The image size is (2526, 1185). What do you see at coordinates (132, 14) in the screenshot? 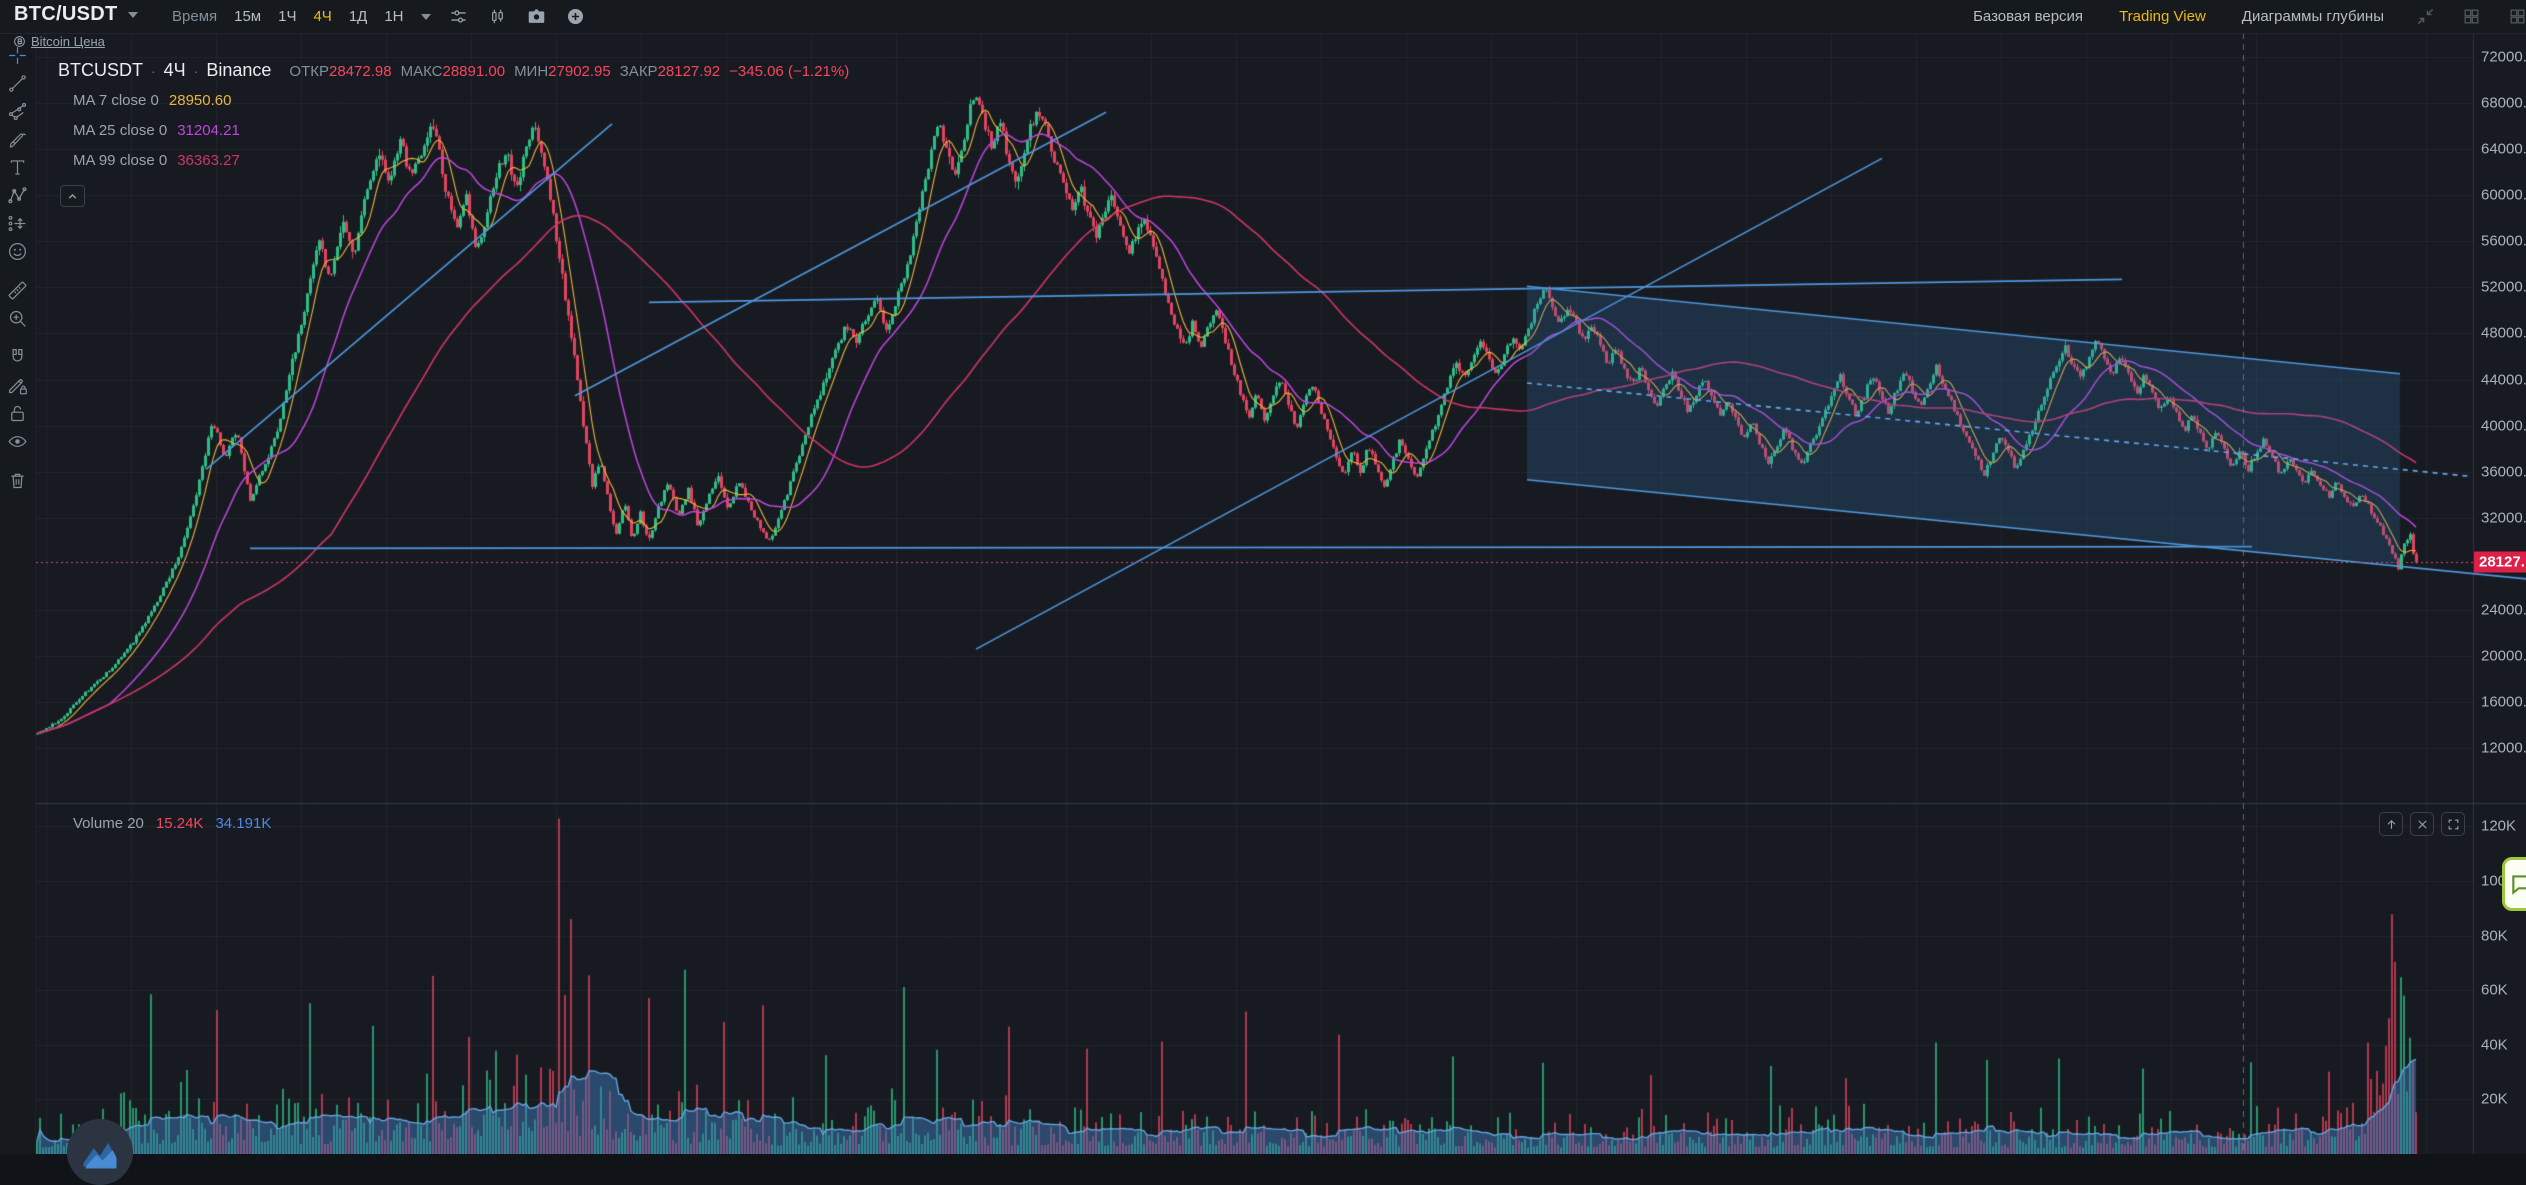
I see `chevron-down-icon` at bounding box center [132, 14].